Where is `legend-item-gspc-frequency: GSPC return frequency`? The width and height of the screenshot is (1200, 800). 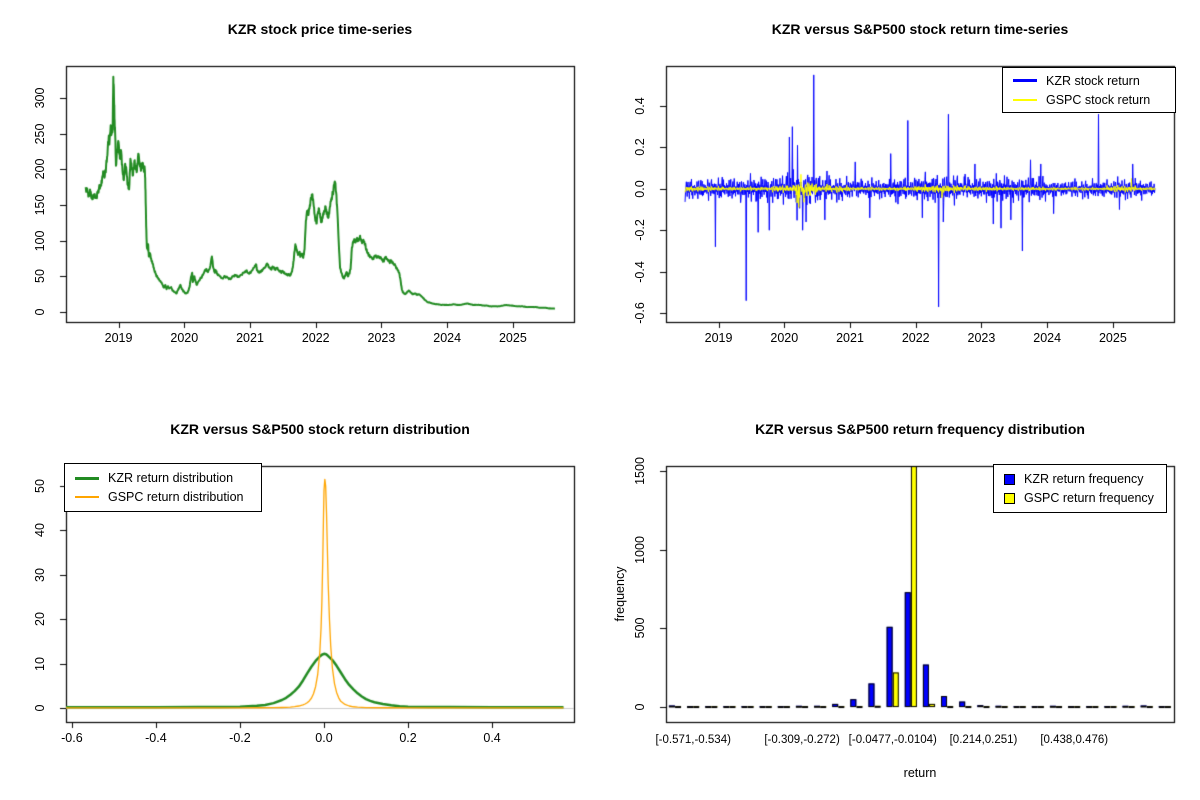 legend-item-gspc-frequency: GSPC return frequency is located at coordinates (1080, 498).